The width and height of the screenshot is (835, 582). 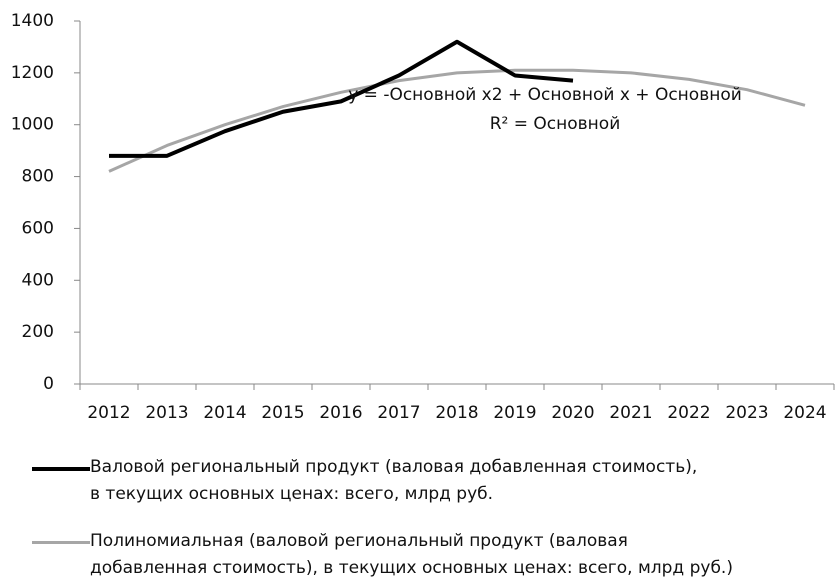 What do you see at coordinates (48, 384) in the screenshot?
I see `y-tick-label: 0` at bounding box center [48, 384].